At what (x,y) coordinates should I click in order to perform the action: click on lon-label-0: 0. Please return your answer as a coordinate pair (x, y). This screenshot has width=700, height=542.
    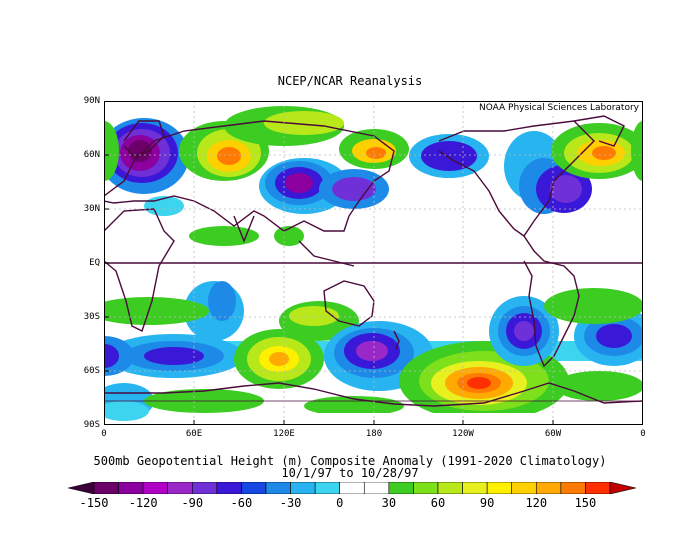
    Looking at the image, I should click on (104, 434).